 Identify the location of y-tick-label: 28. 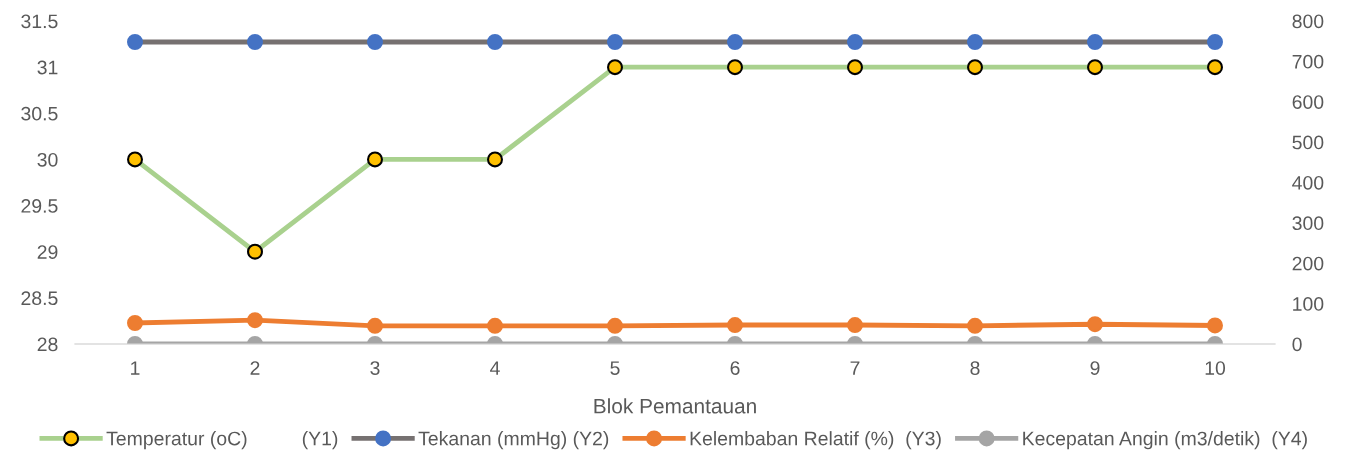
(47, 344).